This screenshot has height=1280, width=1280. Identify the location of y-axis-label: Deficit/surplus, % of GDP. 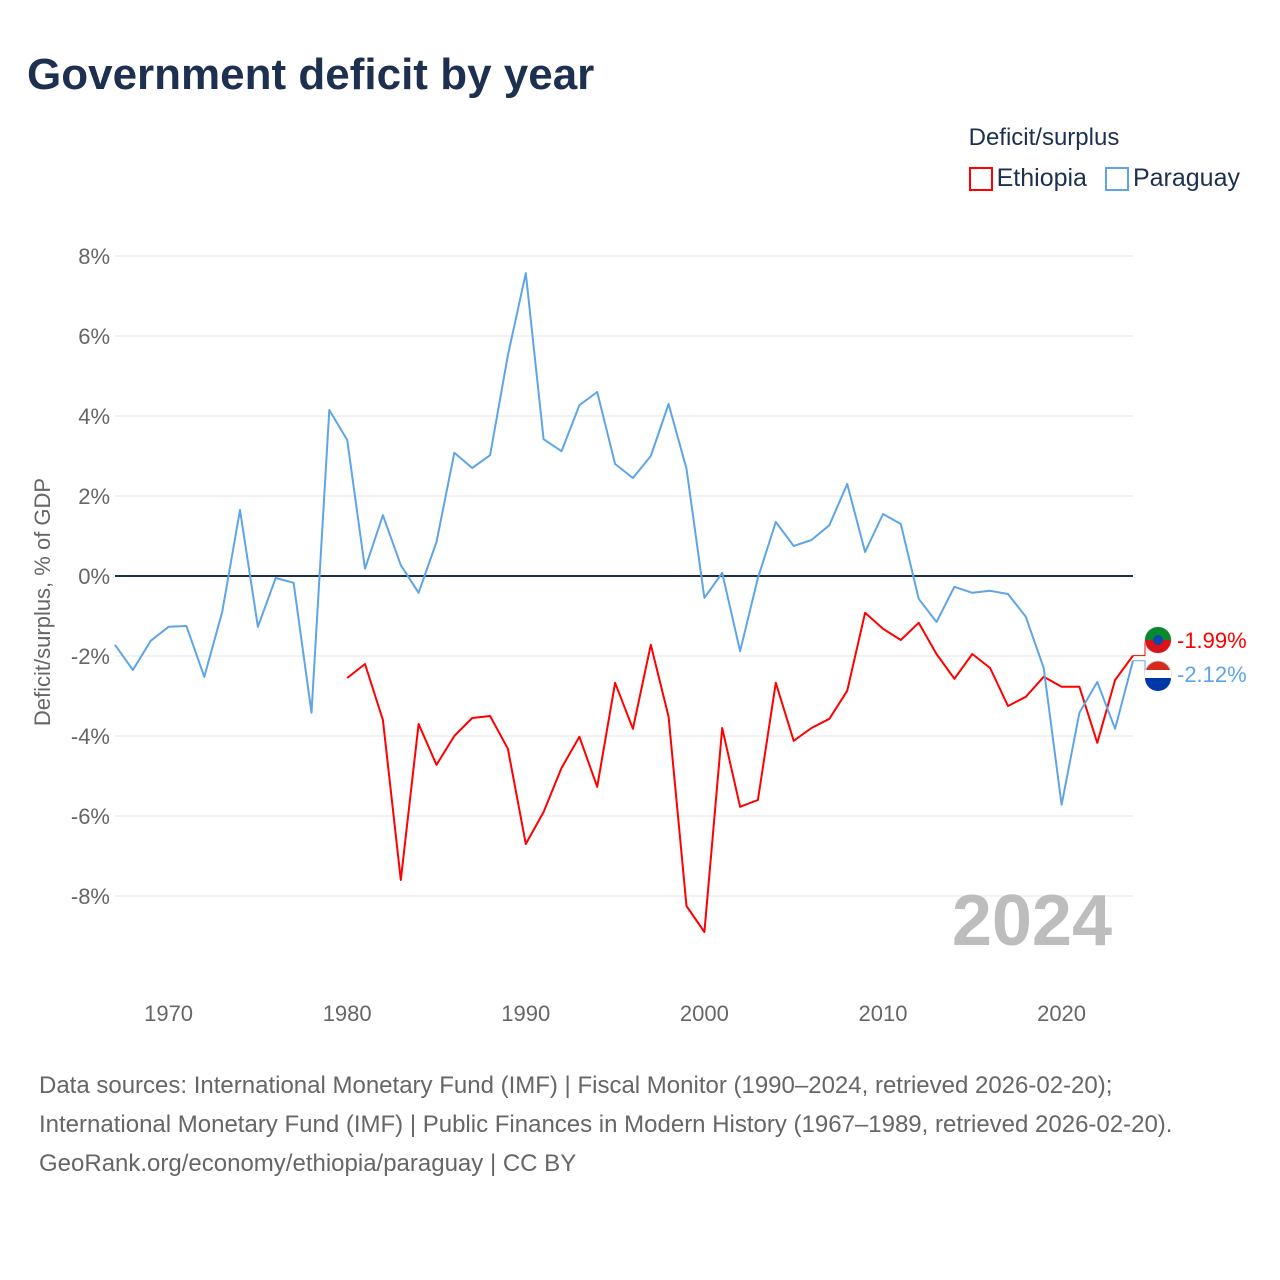
(42, 602).